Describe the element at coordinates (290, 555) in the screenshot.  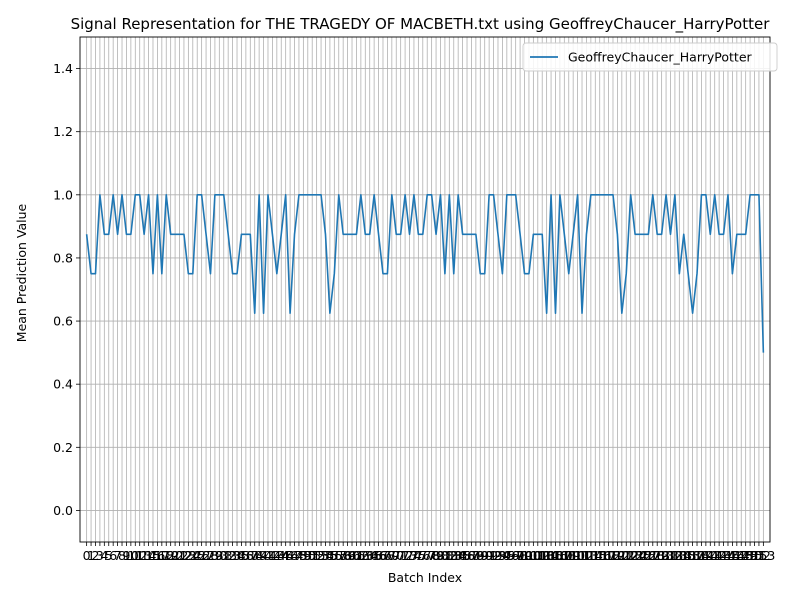
I see `x-tick-label: 46` at that location.